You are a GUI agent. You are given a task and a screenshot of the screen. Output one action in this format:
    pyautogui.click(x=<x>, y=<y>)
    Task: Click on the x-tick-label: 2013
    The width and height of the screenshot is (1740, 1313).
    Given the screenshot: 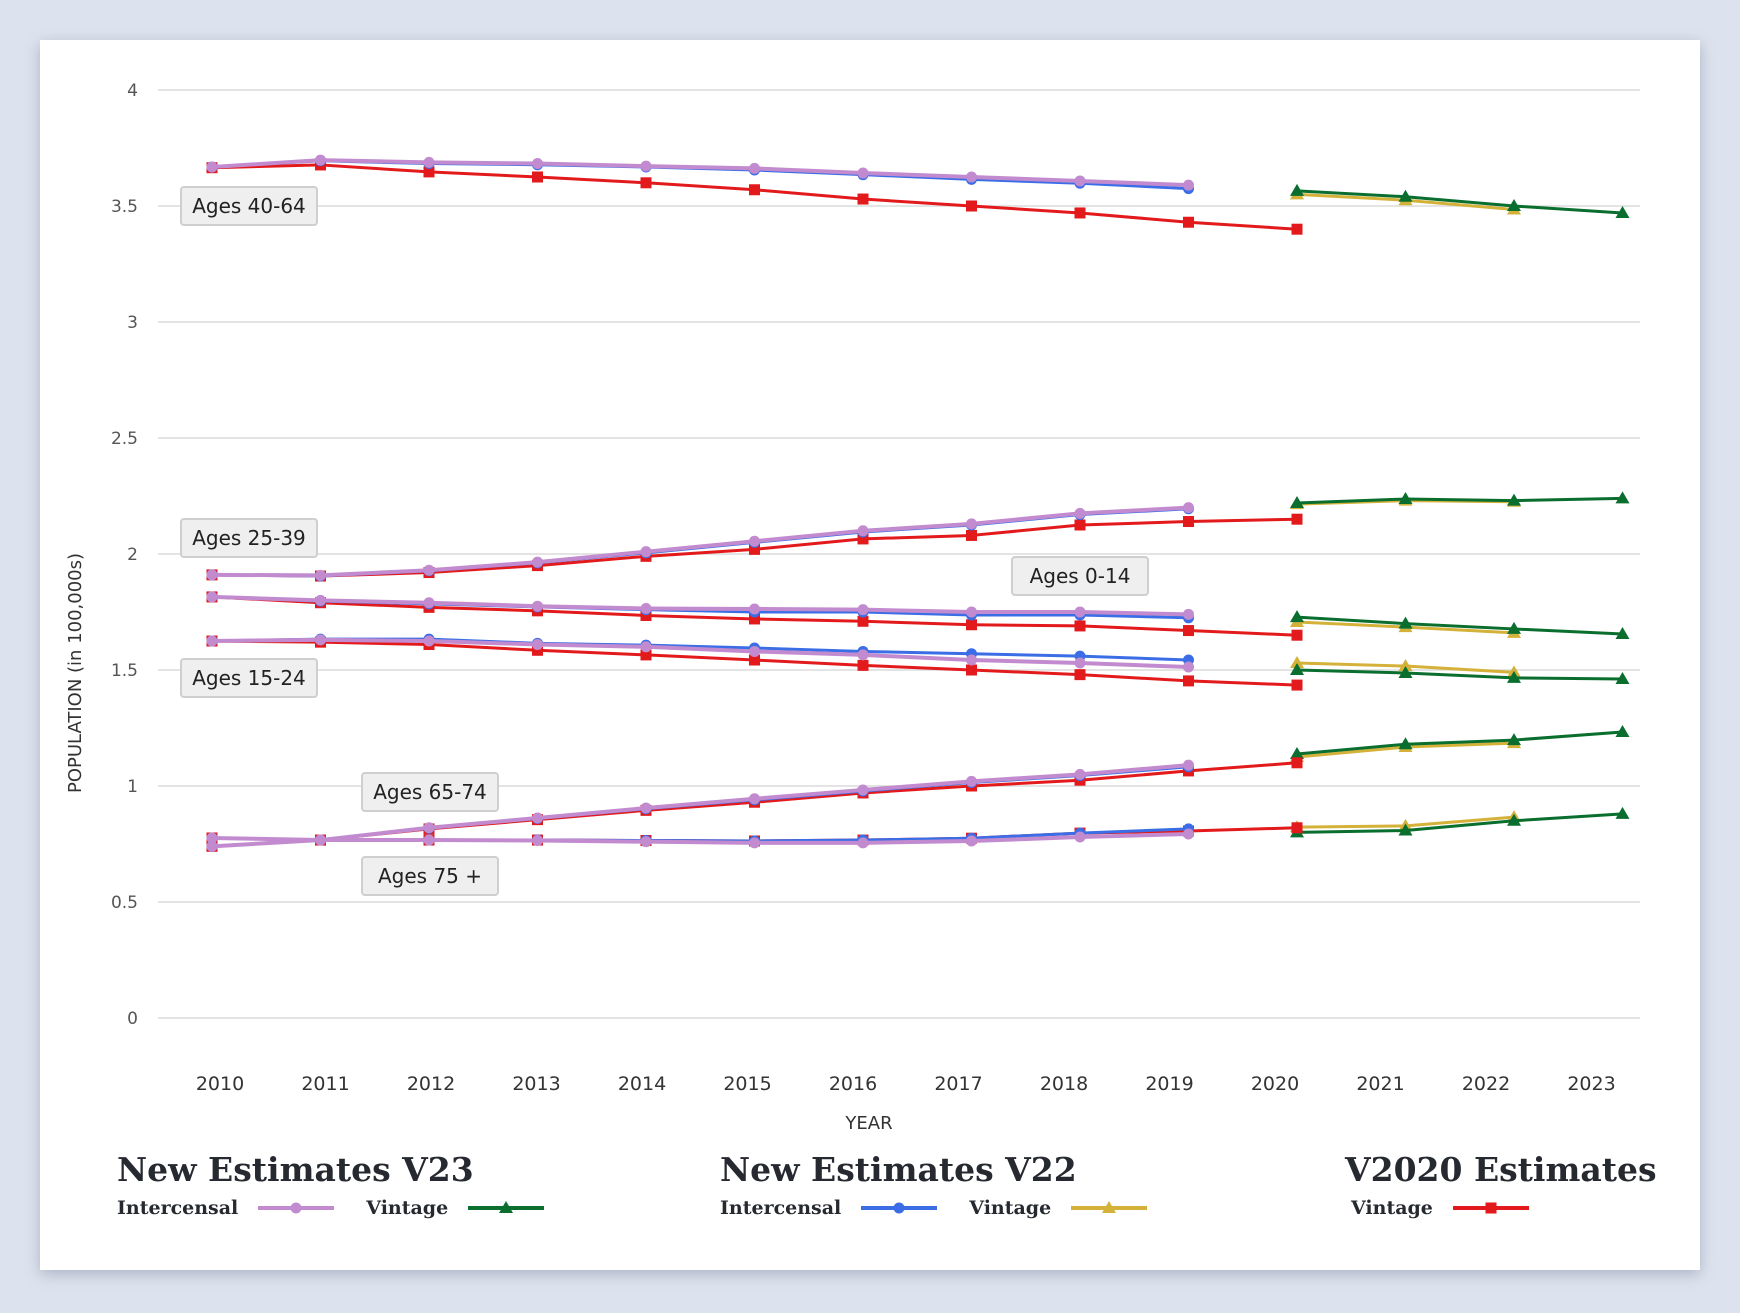 What is the action you would take?
    pyautogui.click(x=536, y=1084)
    